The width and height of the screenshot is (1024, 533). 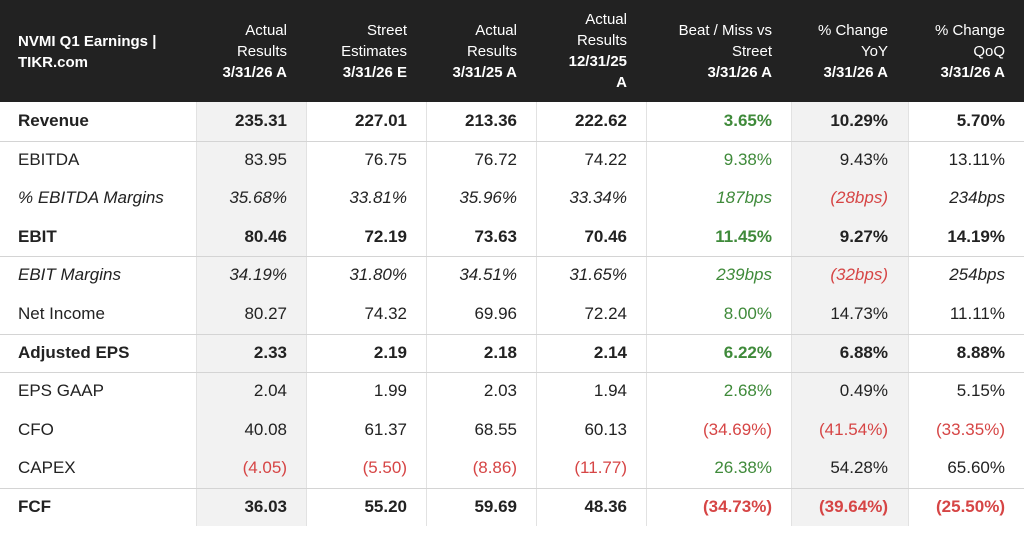 What do you see at coordinates (600, 468) in the screenshot?
I see `row-value: (11.77)` at bounding box center [600, 468].